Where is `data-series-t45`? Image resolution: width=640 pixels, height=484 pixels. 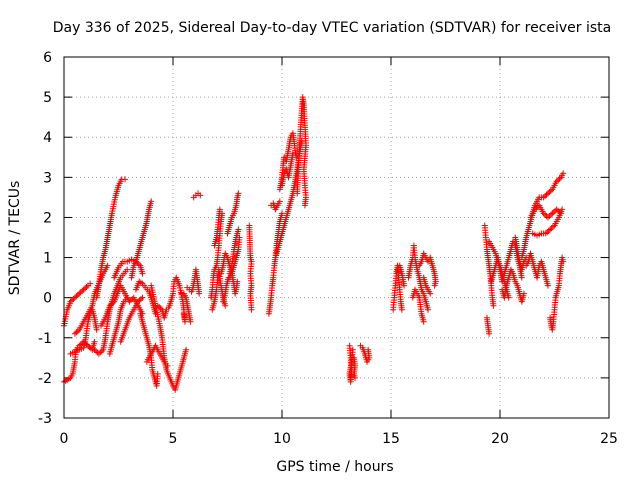 data-series-t45 is located at coordinates (488, 325).